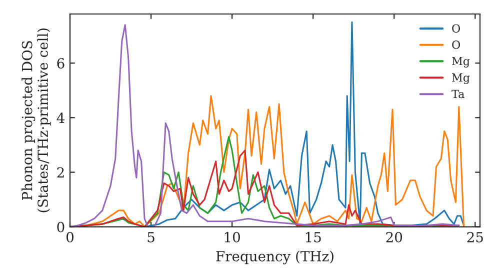 This screenshot has height=280, width=500. Describe the element at coordinates (36, 120) in the screenshot. I see `y-axis-title: Phonon projected DOS (States/THz·primitive cell)` at that location.